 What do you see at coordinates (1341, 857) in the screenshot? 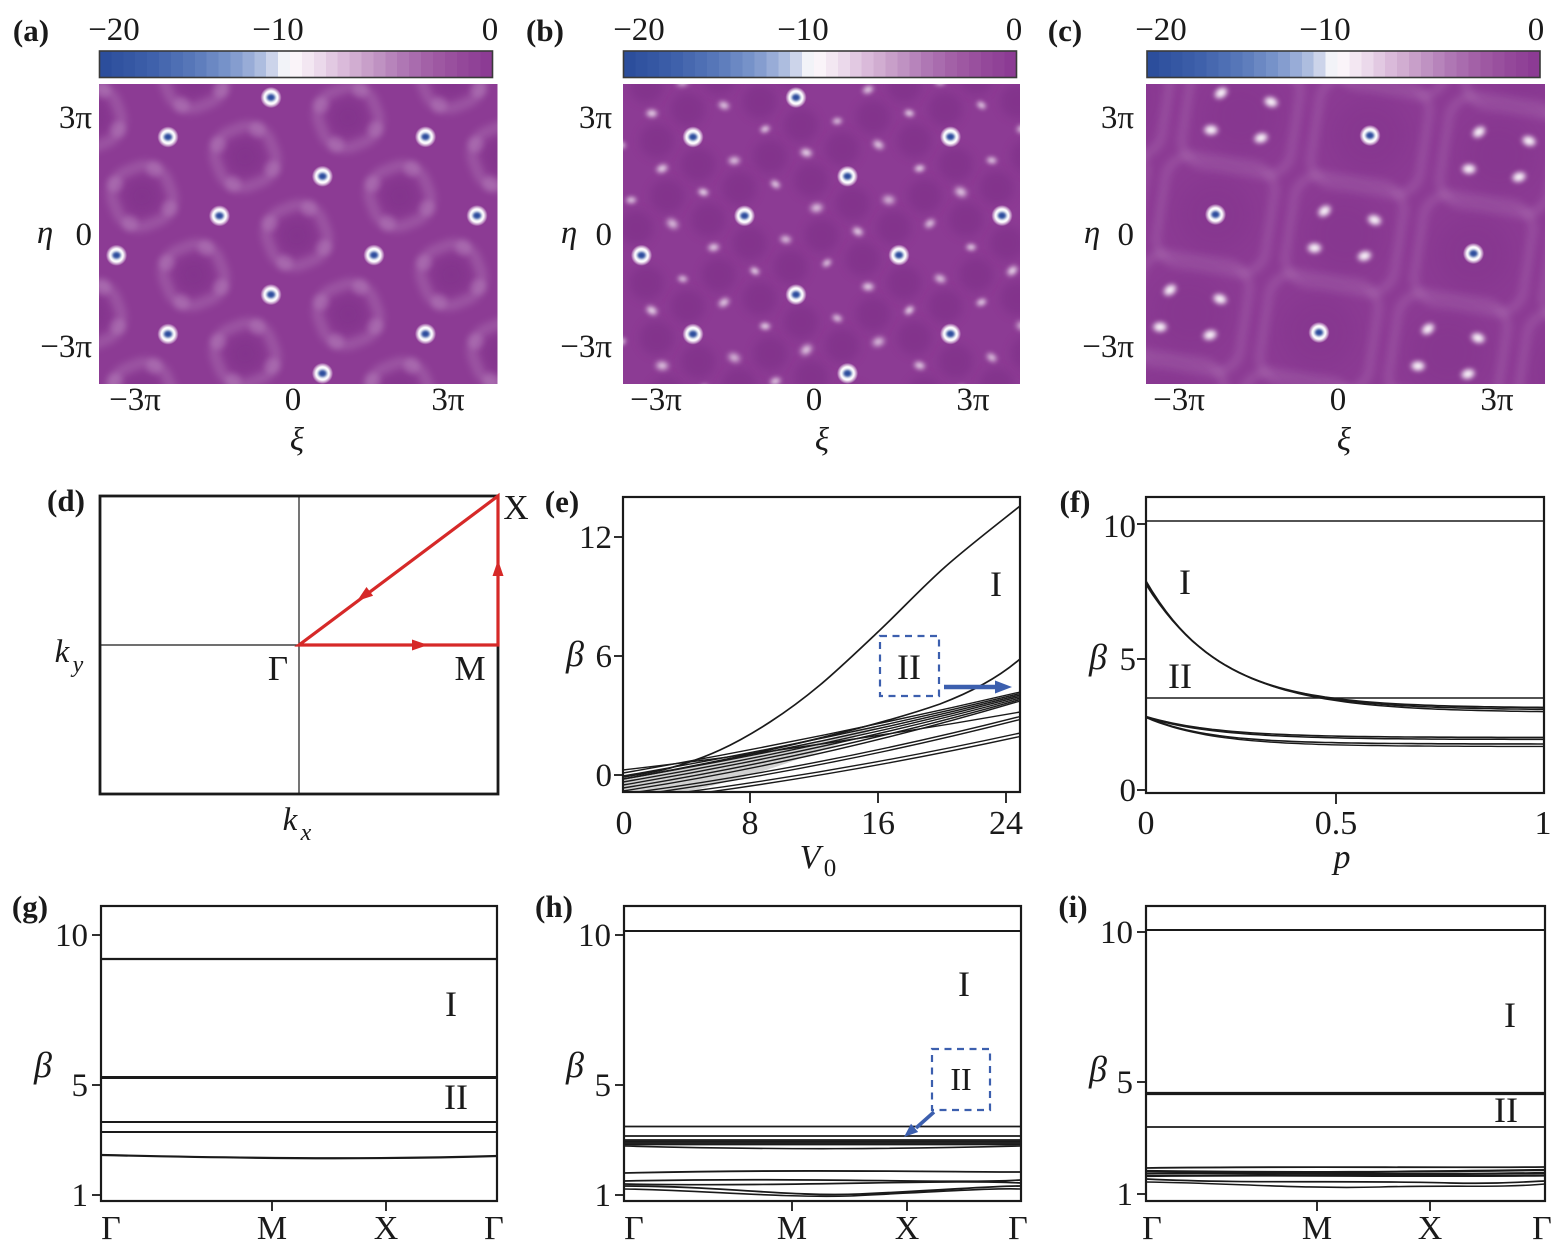
I see `svg-text: p` at bounding box center [1341, 857].